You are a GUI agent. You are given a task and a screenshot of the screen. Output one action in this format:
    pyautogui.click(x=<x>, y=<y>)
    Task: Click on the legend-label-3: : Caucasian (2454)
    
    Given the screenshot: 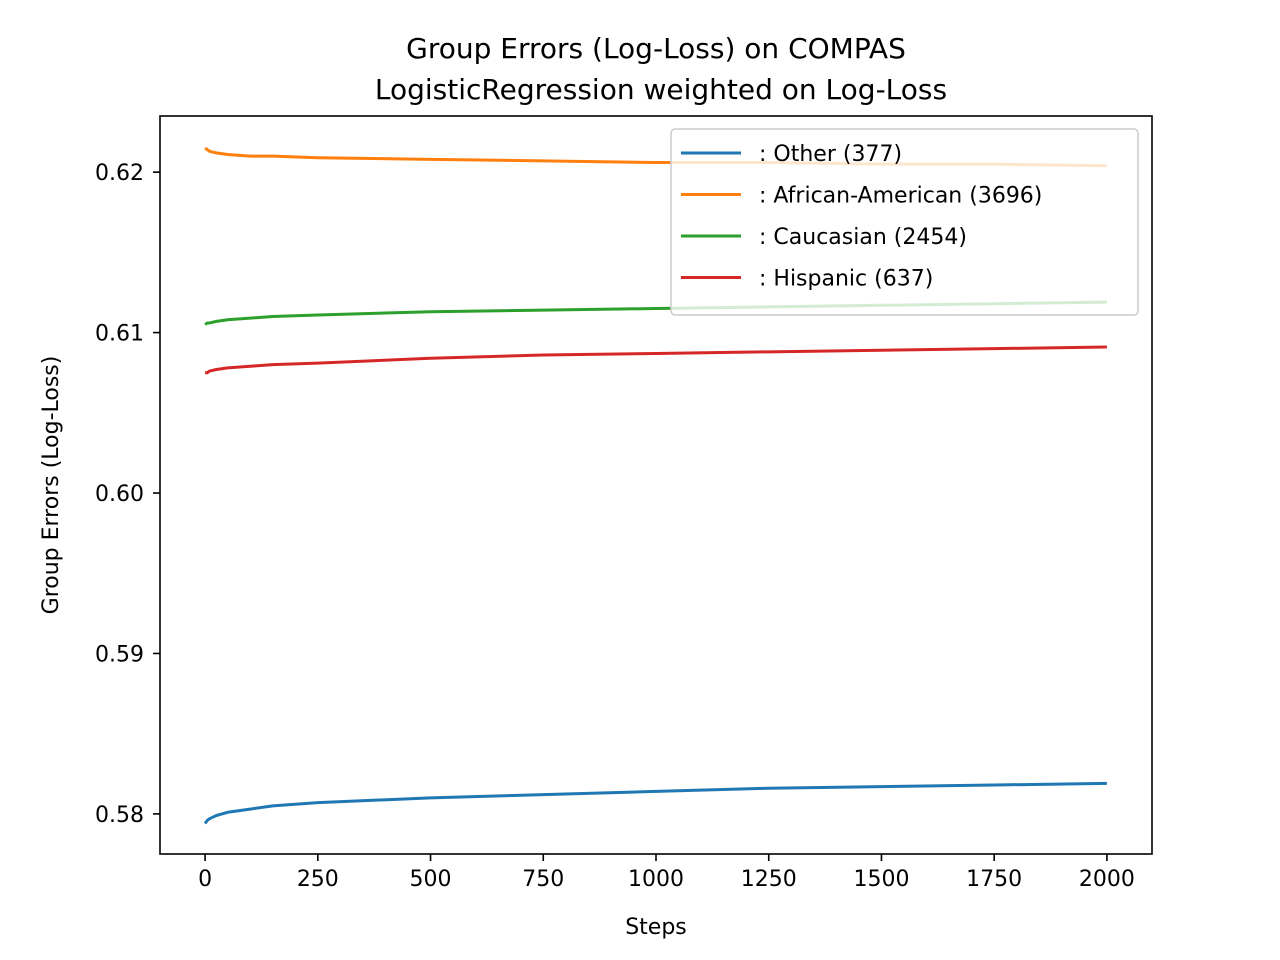 What is the action you would take?
    pyautogui.click(x=863, y=237)
    